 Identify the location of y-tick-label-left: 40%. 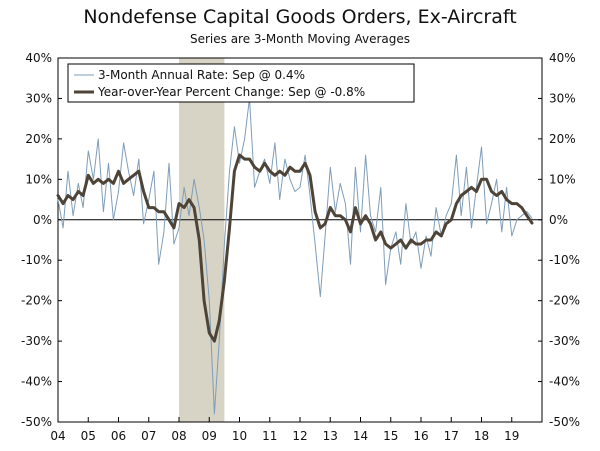
(38, 58).